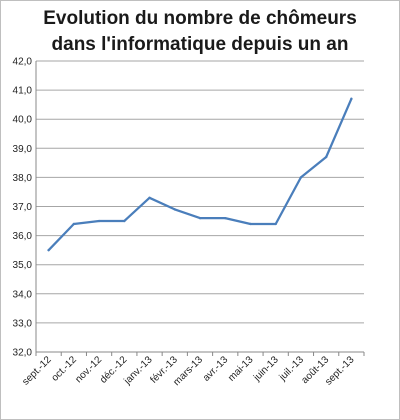 Image resolution: width=400 pixels, height=420 pixels. I want to click on y-tick-label: 41,0, so click(23, 91).